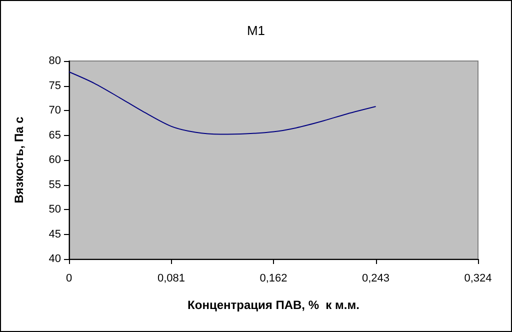 This screenshot has width=512, height=332. What do you see at coordinates (274, 305) in the screenshot?
I see `x-axis-title: Концентрация ПАВ, % к м.м.` at bounding box center [274, 305].